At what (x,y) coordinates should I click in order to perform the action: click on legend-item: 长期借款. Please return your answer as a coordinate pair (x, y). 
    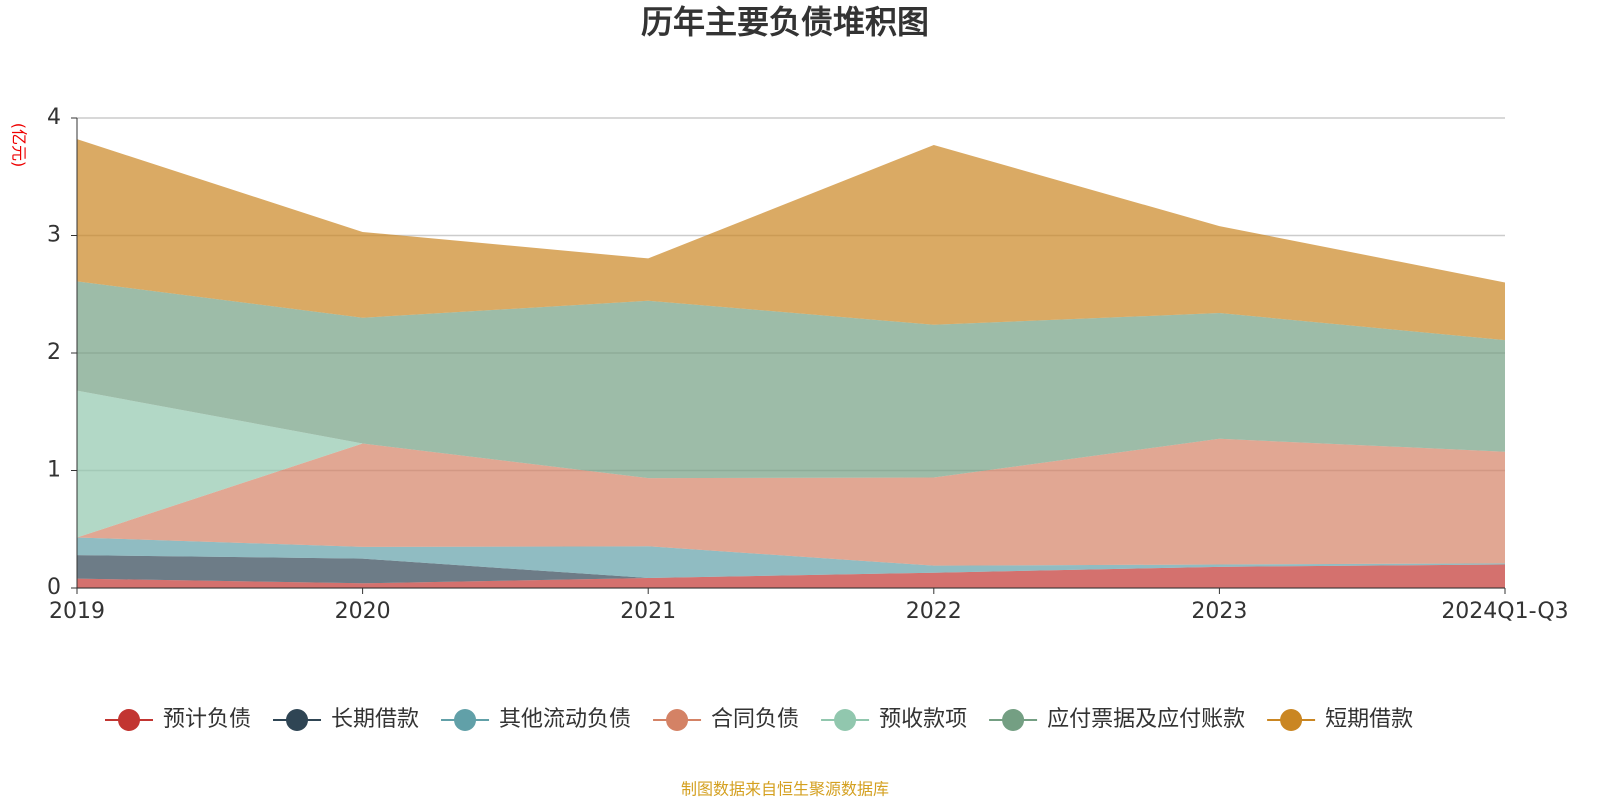
    Looking at the image, I should click on (346, 719).